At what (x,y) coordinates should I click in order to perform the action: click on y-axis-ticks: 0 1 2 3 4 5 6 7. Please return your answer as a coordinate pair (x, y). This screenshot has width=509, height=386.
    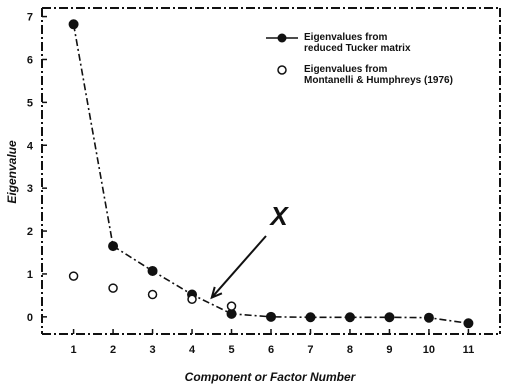
    Looking at the image, I should click on (37, 168).